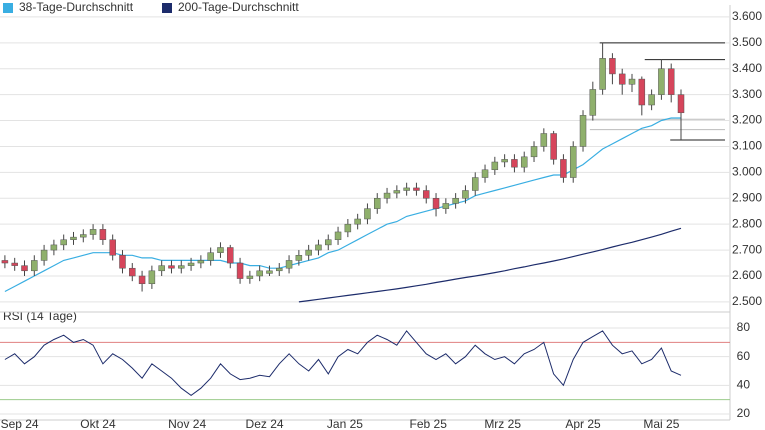 This screenshot has width=765, height=430. What do you see at coordinates (747, 146) in the screenshot?
I see `y-tick-label: 3.100` at bounding box center [747, 146].